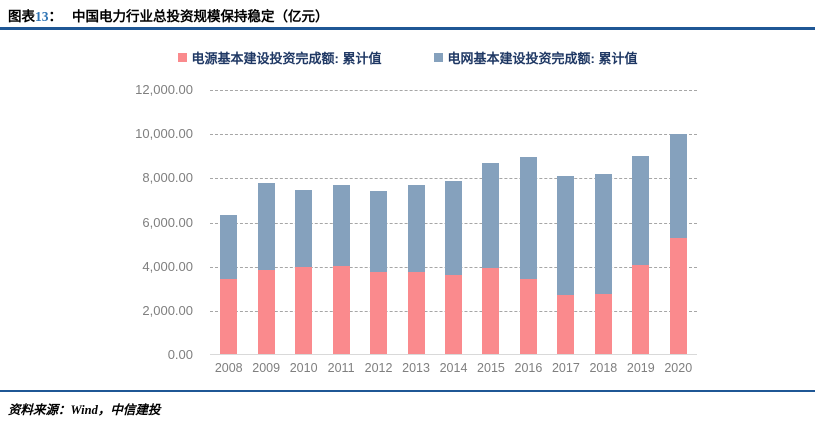  I want to click on y-axis-label-2000: 2,000.00, so click(167, 310).